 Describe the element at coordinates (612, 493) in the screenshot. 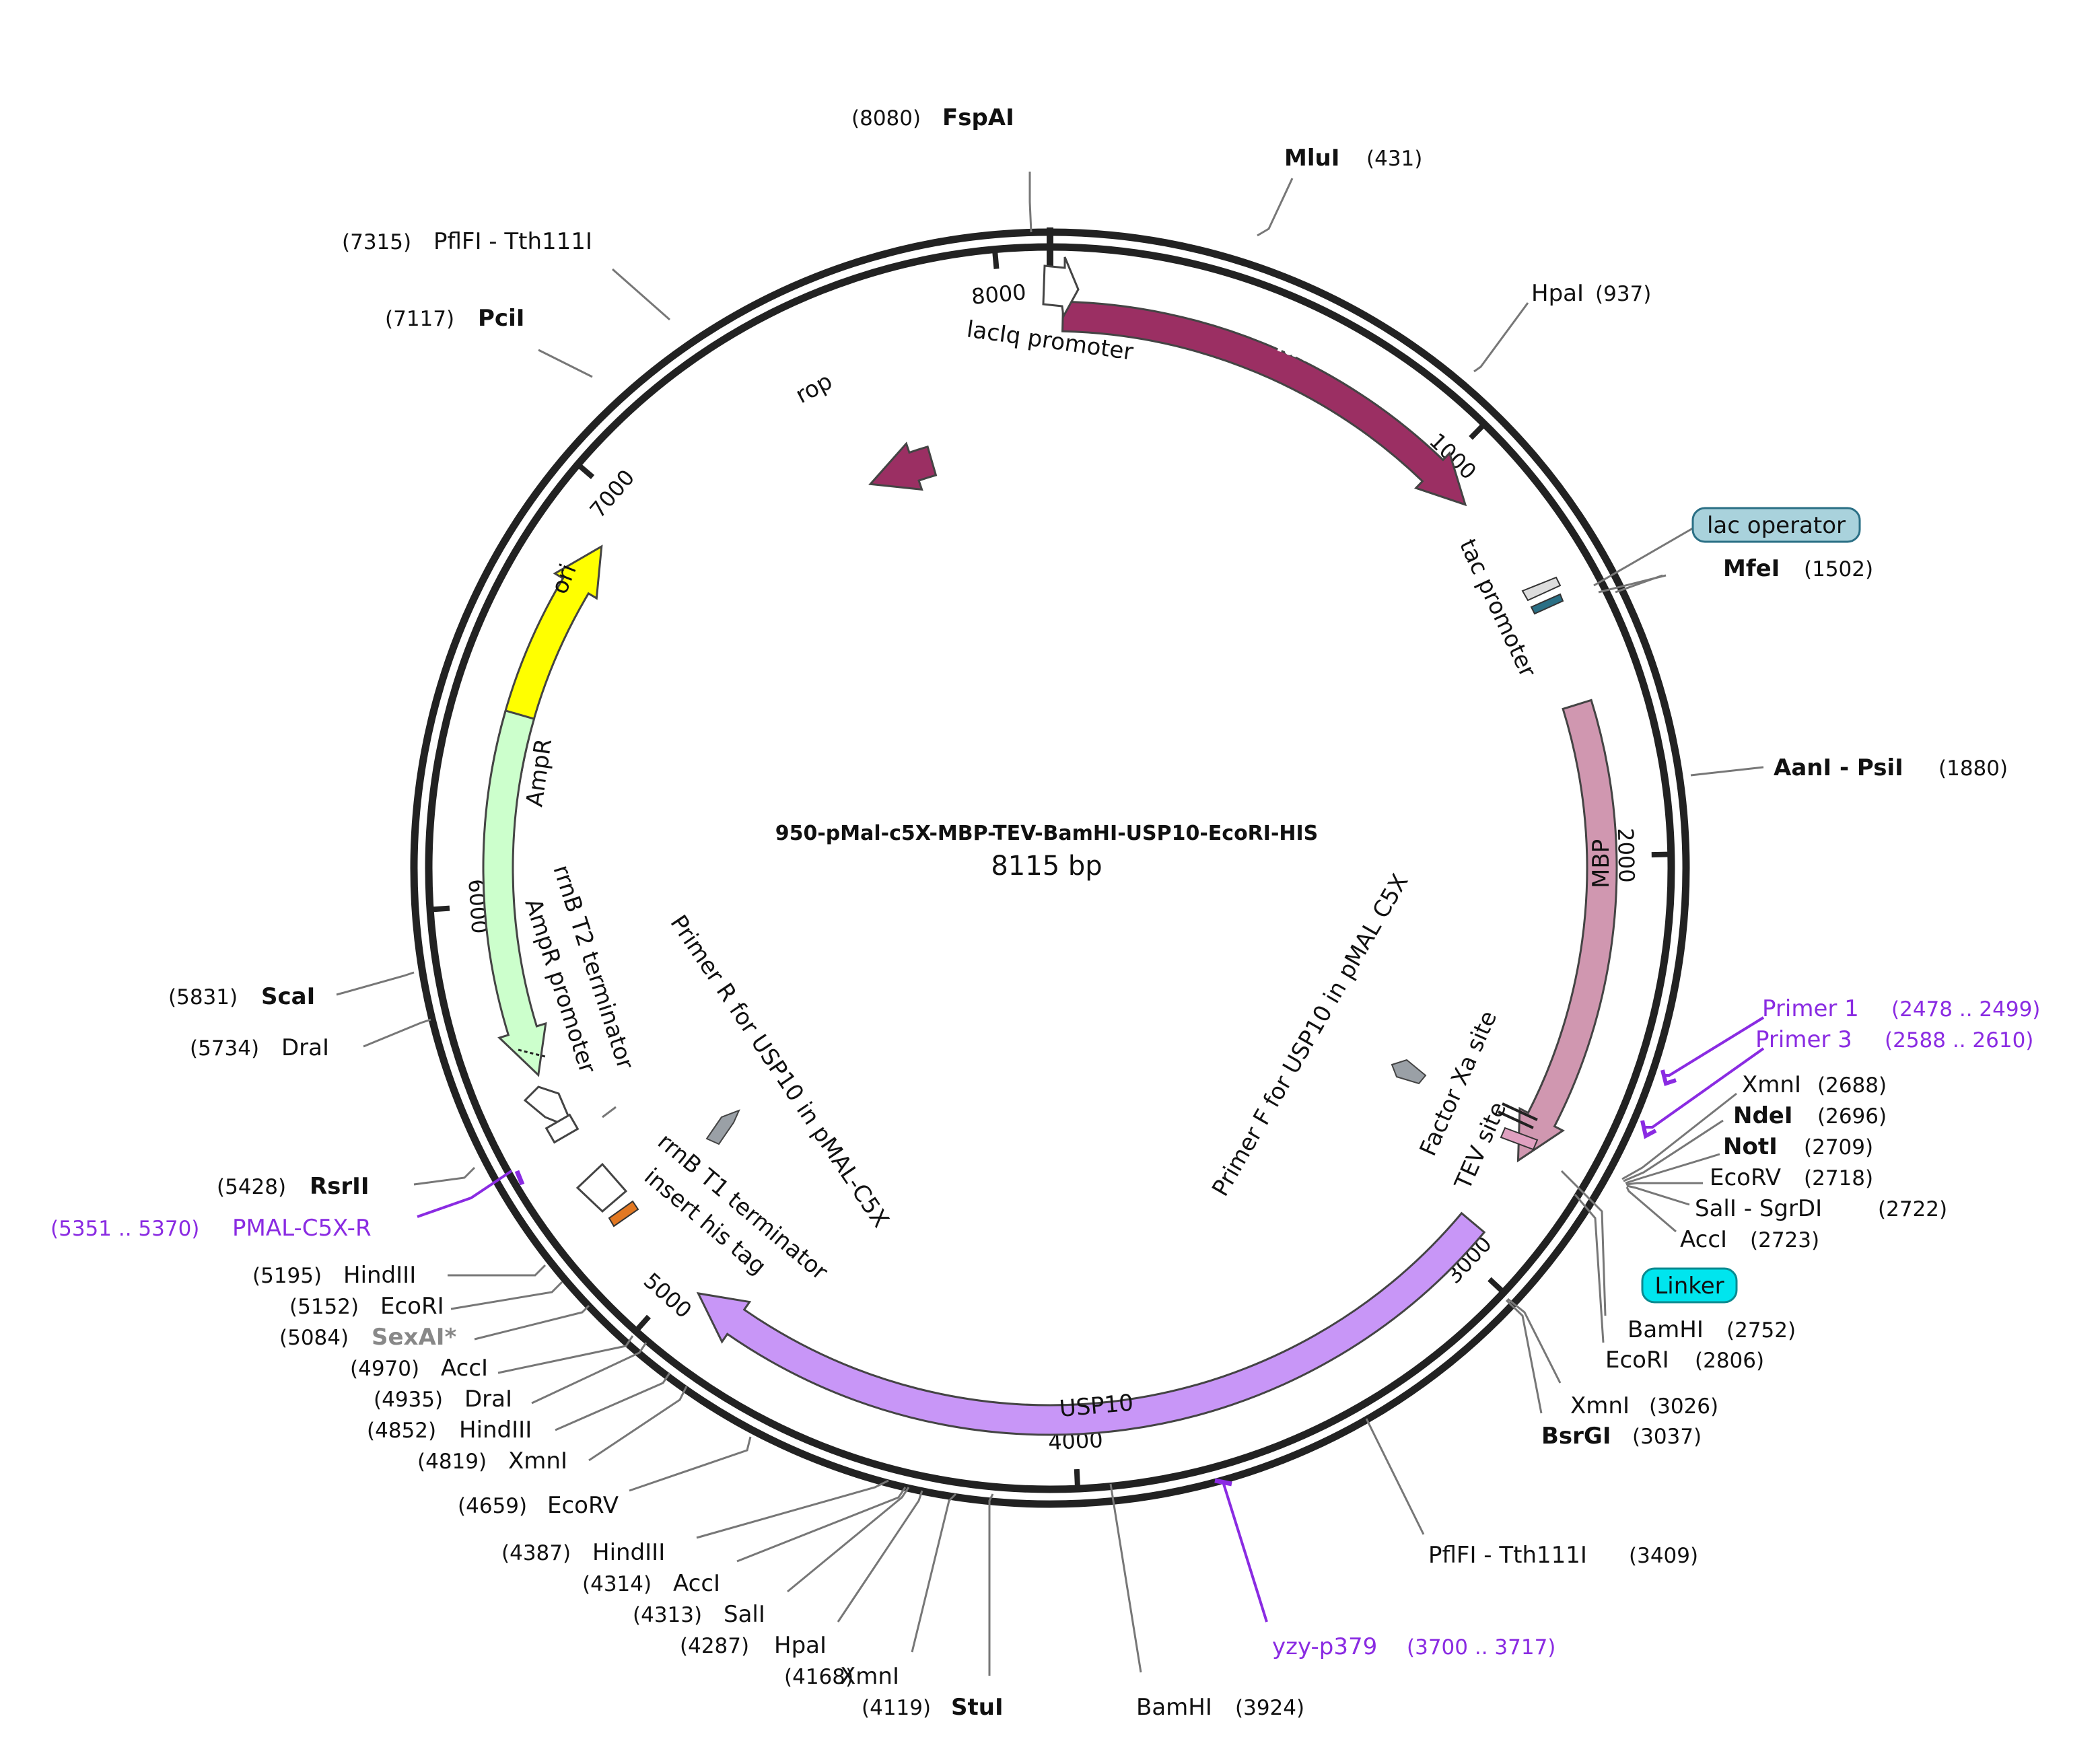

I see `tick-label-7000: 7000` at that location.